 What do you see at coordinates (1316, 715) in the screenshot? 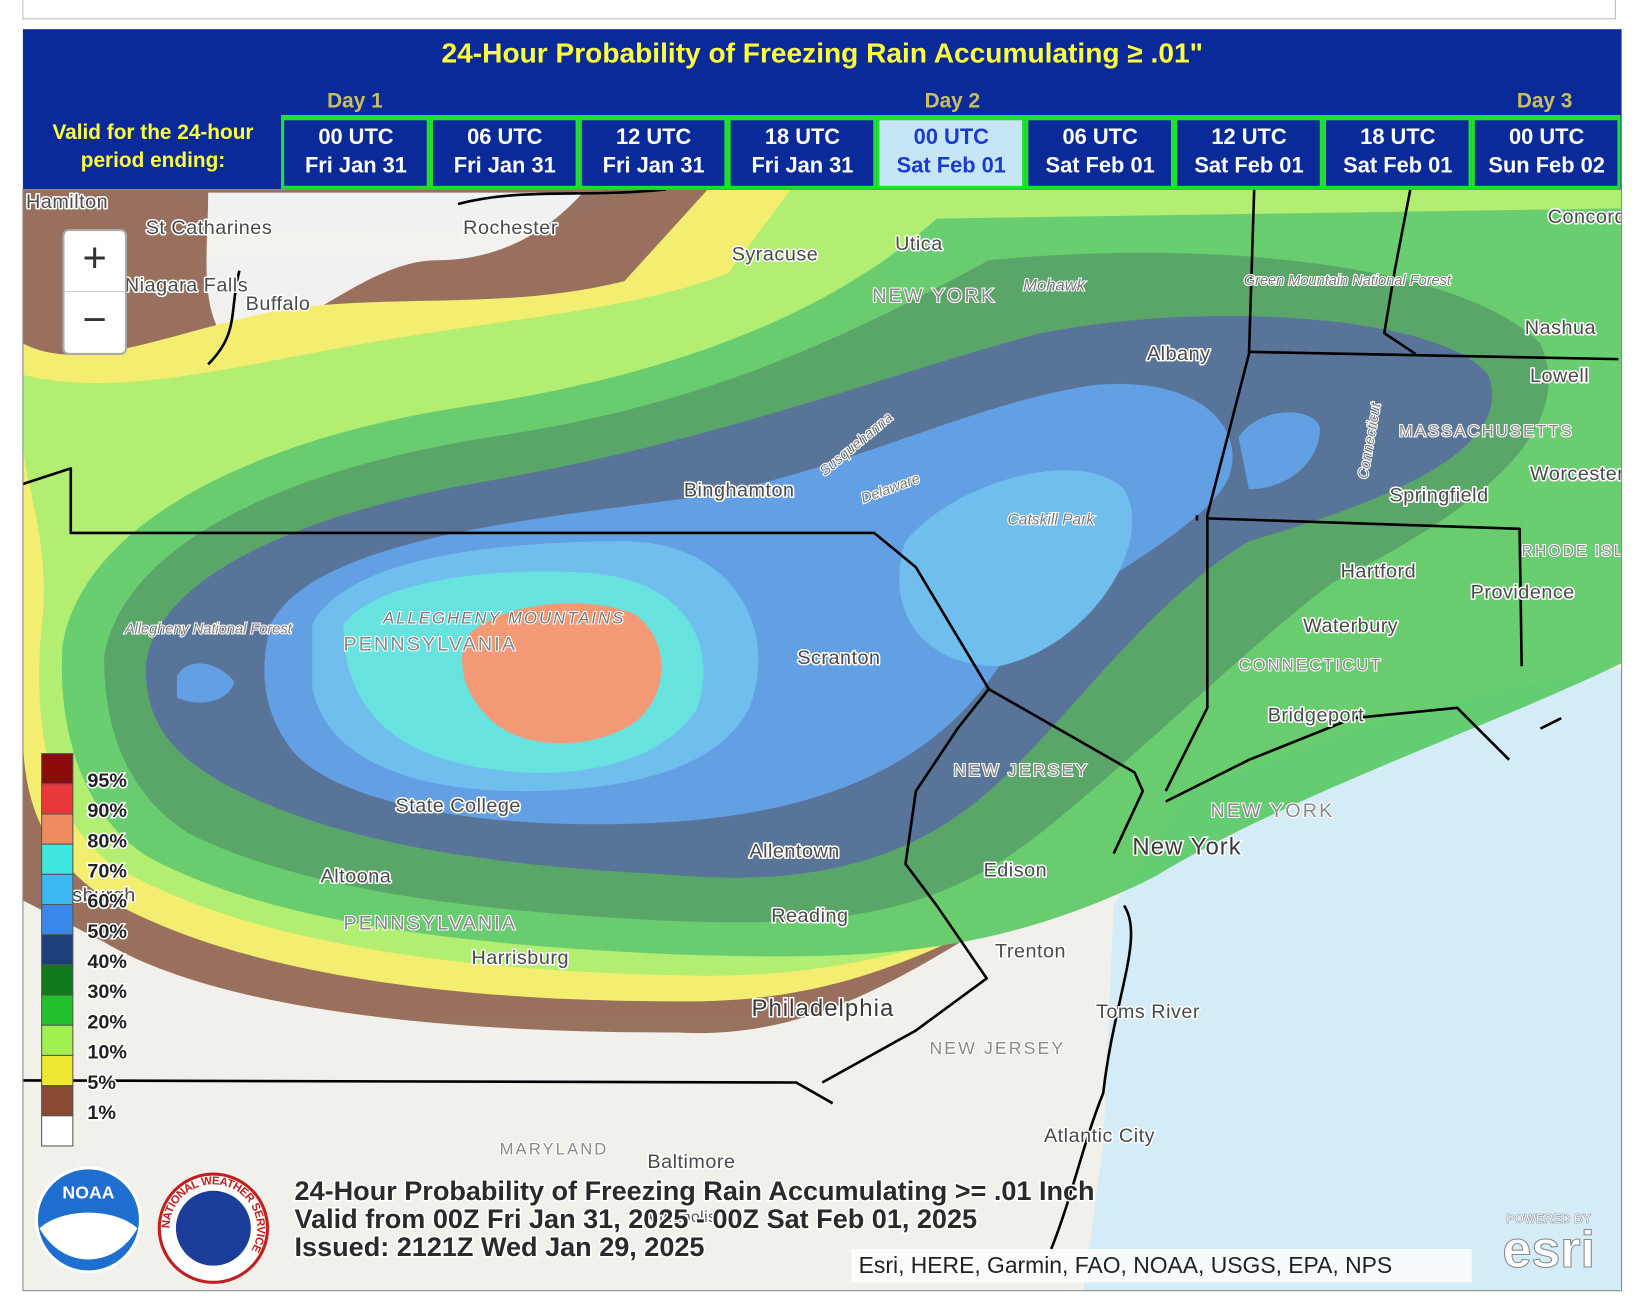
I see `place-label: Bridgeport` at bounding box center [1316, 715].